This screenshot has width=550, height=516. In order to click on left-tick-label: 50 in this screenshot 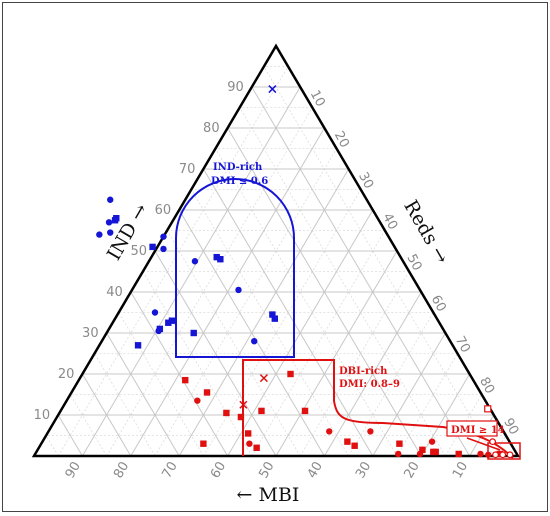, I will do `click(138, 251)`.